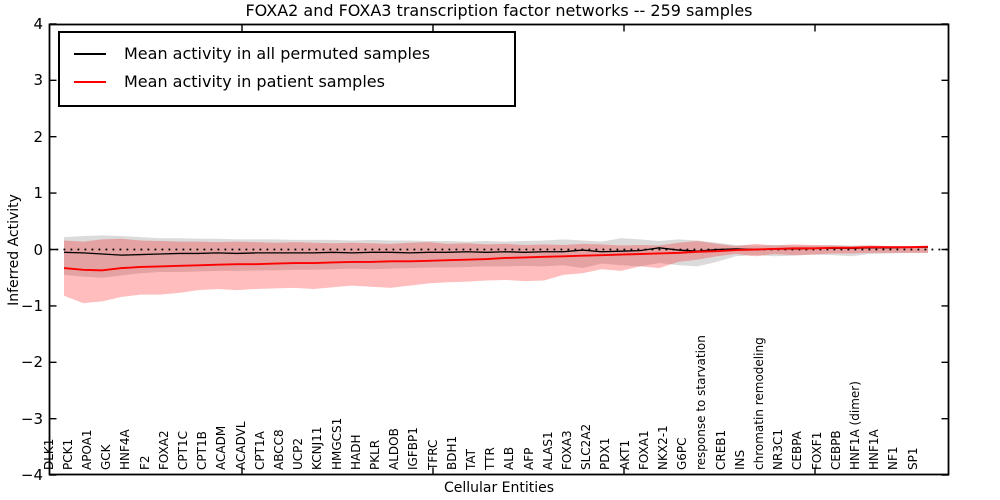 Image resolution: width=1000 pixels, height=500 pixels. What do you see at coordinates (451, 452) in the screenshot?
I see `x-tick-label: BDH1` at bounding box center [451, 452].